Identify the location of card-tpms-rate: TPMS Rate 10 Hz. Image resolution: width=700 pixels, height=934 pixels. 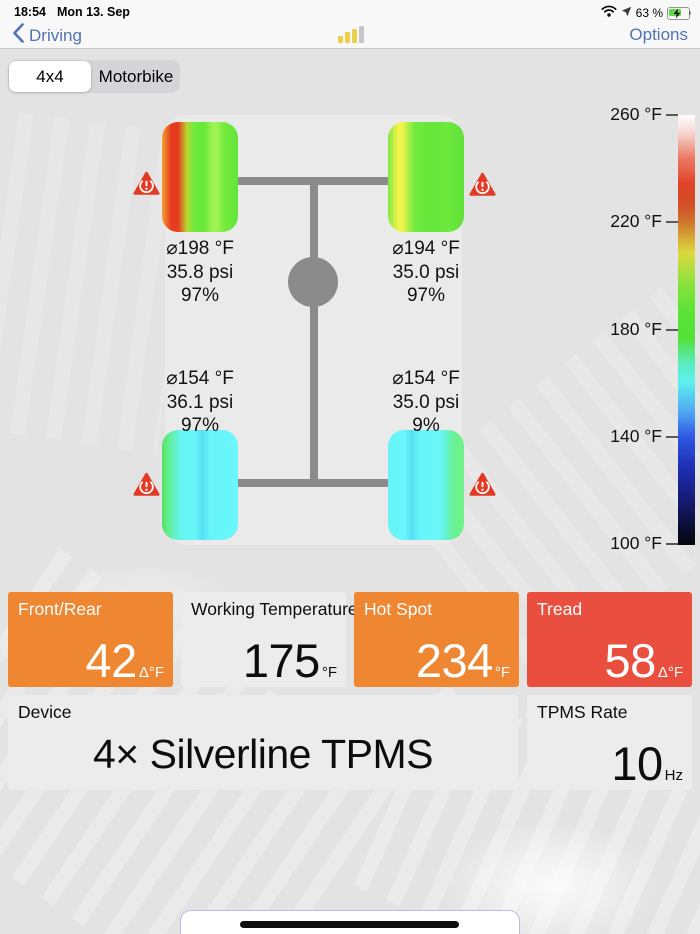
(609, 742).